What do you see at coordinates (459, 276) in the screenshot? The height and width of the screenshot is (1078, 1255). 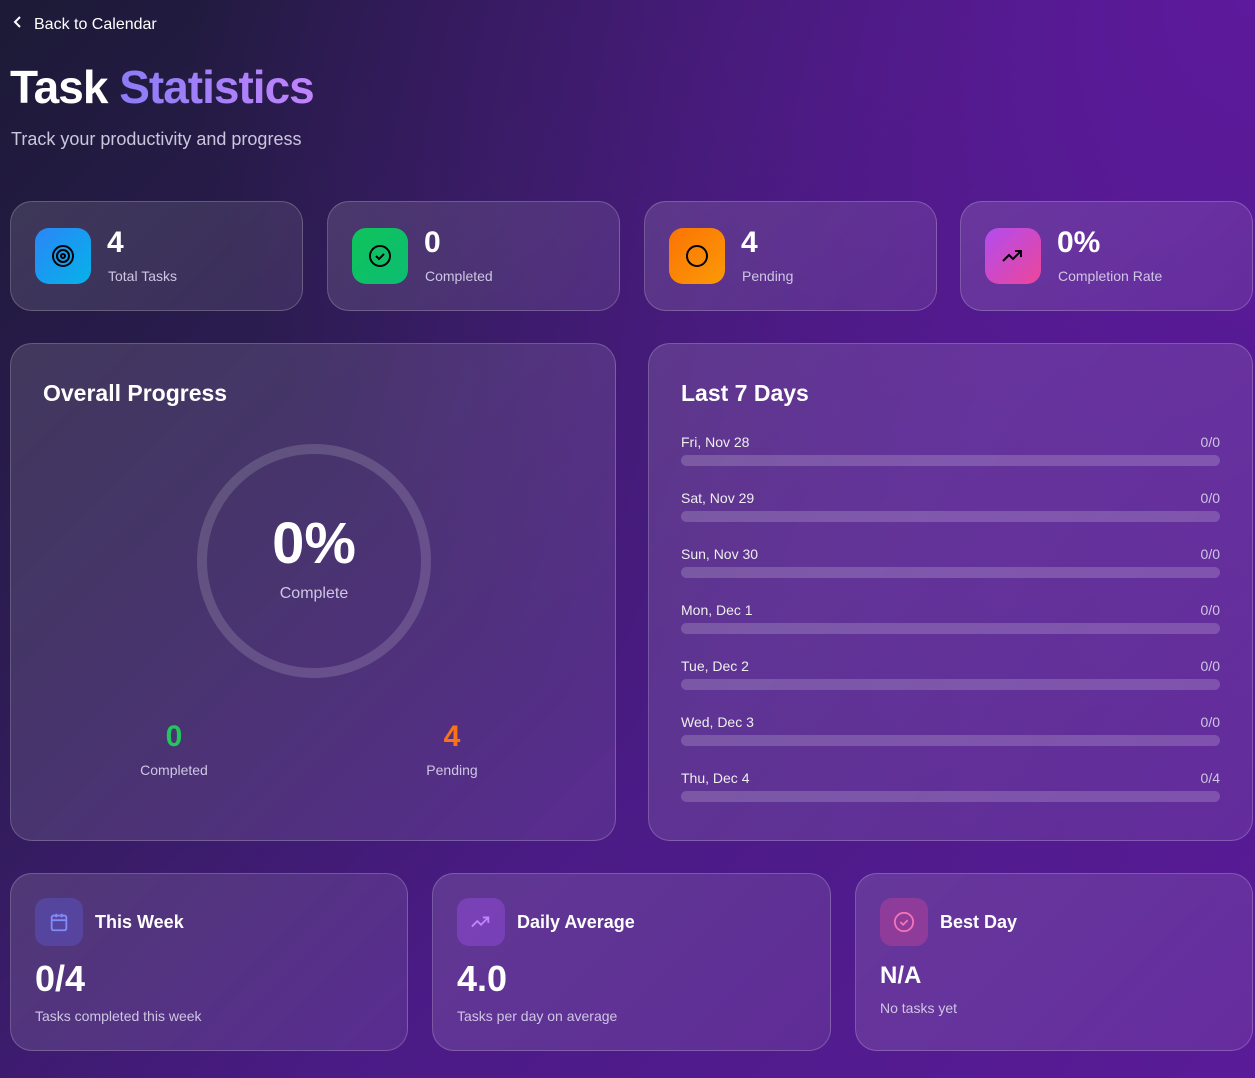 I see `stat-label: Completed` at bounding box center [459, 276].